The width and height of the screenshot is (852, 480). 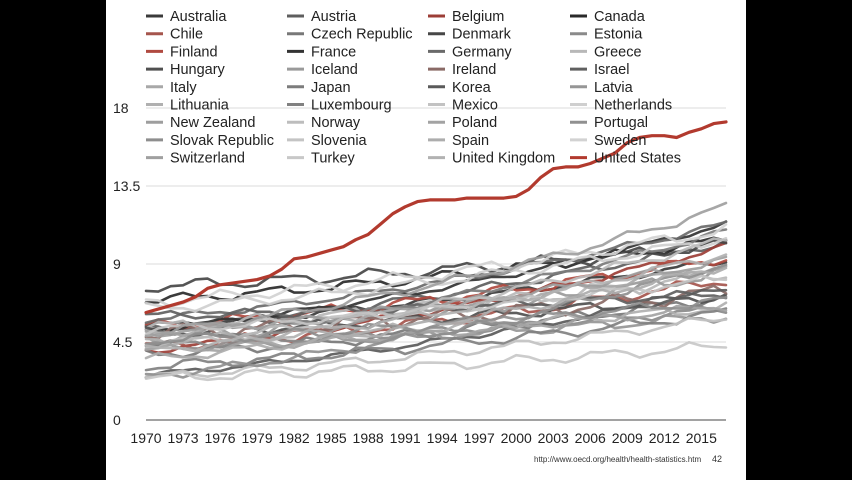 I want to click on legend-label-belgium: Belgium, so click(x=478, y=17).